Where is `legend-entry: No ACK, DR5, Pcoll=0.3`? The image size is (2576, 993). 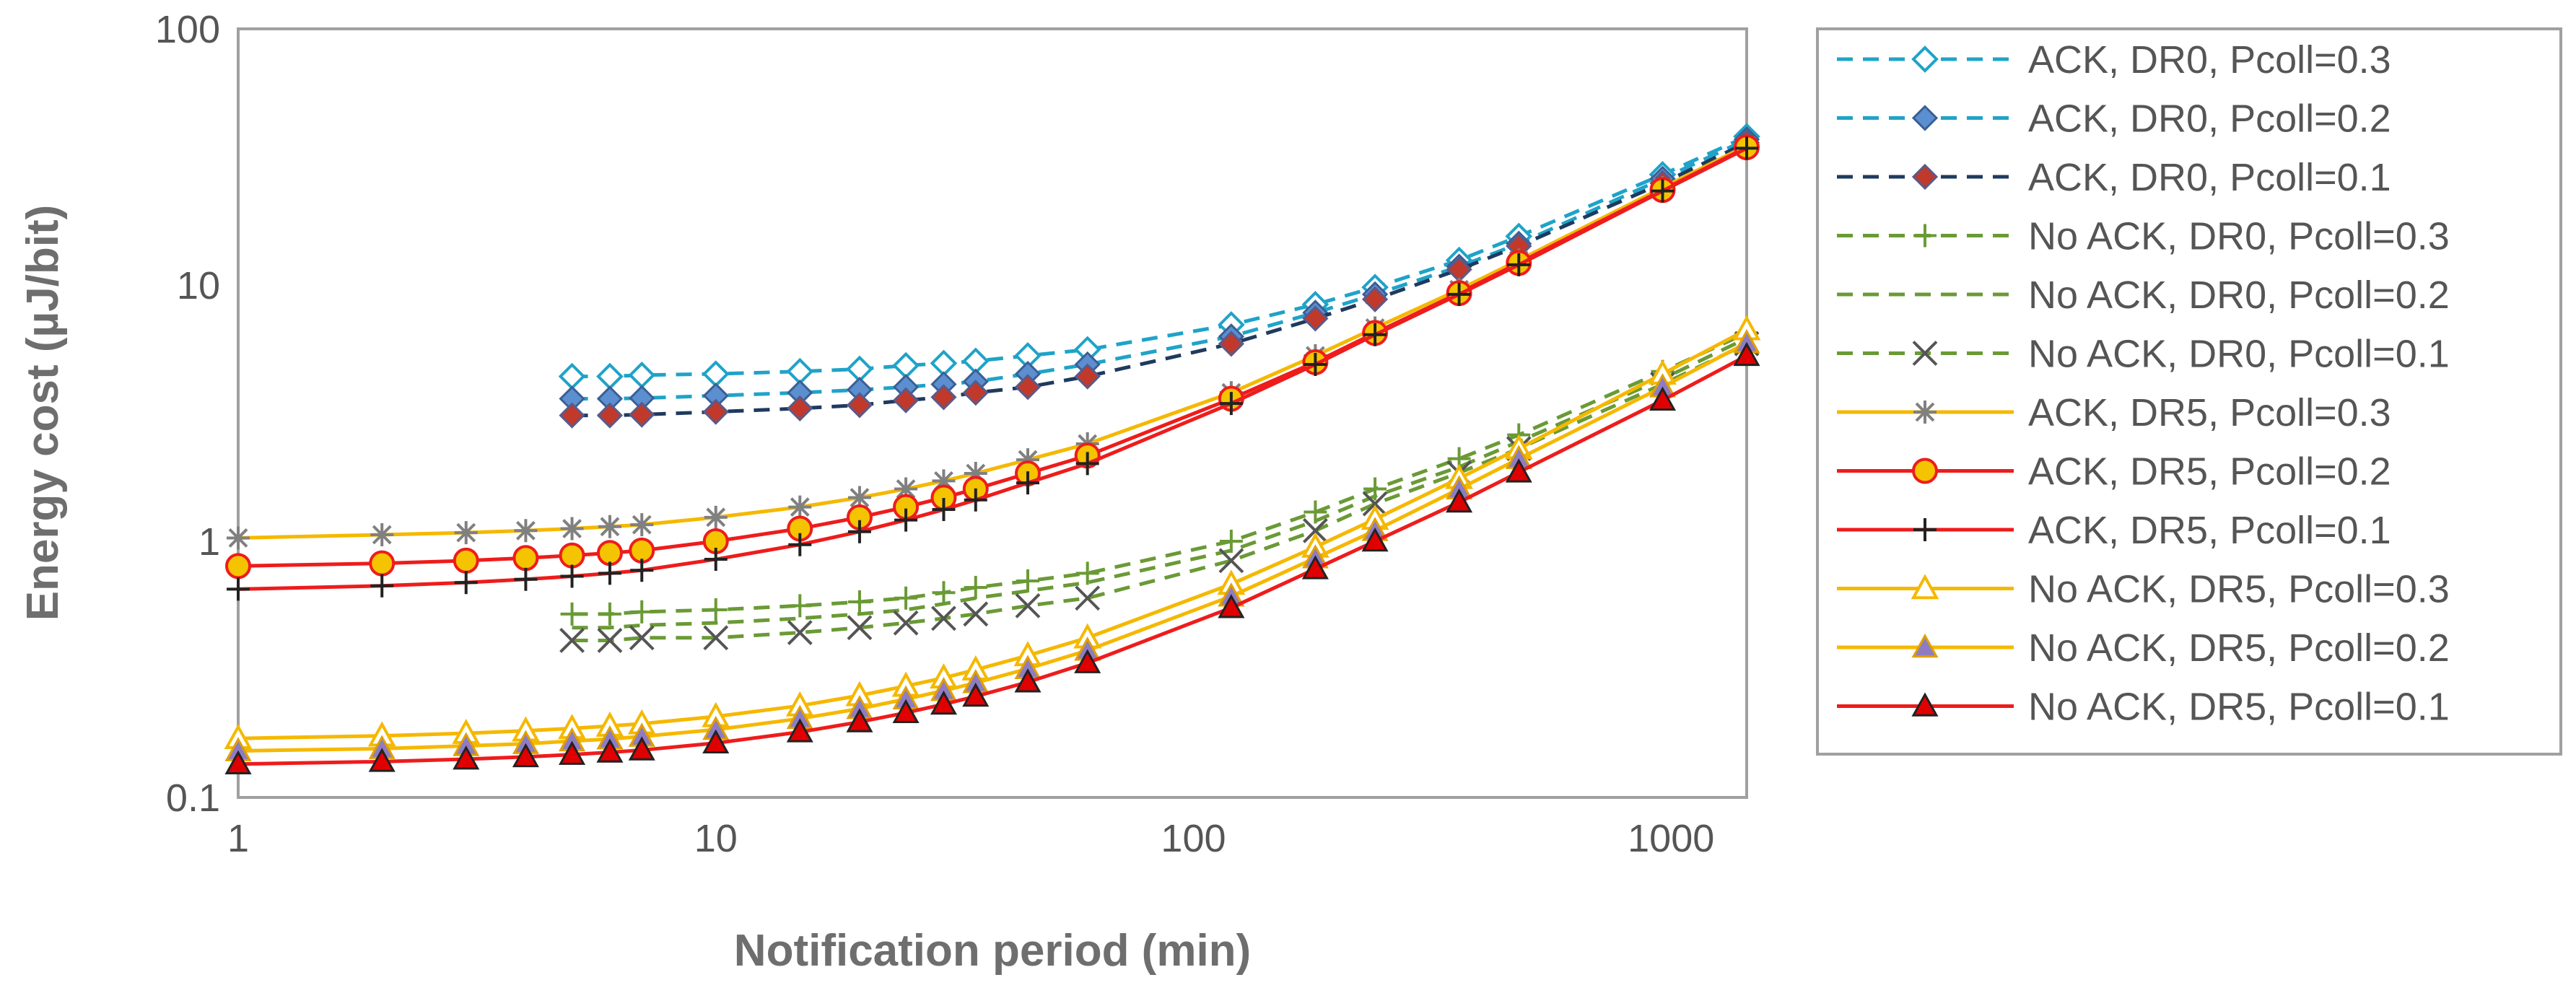 legend-entry: No ACK, DR5, Pcoll=0.3 is located at coordinates (2143, 589).